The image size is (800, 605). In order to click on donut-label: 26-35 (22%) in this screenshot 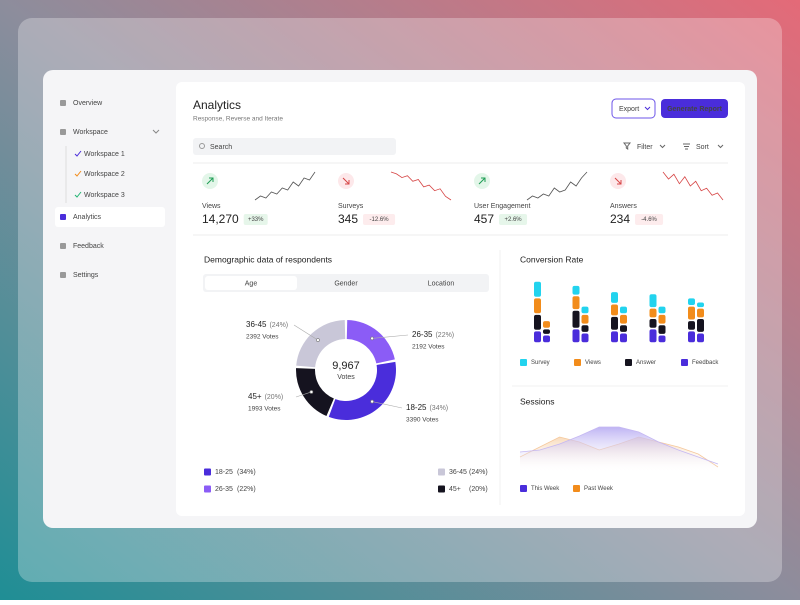, I will do `click(433, 334)`.